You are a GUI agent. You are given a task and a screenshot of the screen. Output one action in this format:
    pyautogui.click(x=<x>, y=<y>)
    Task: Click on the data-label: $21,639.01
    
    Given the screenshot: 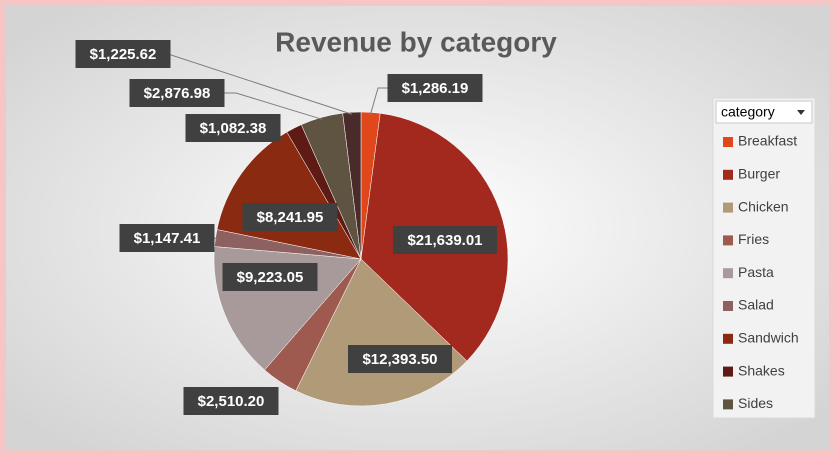 What is the action you would take?
    pyautogui.click(x=444, y=240)
    